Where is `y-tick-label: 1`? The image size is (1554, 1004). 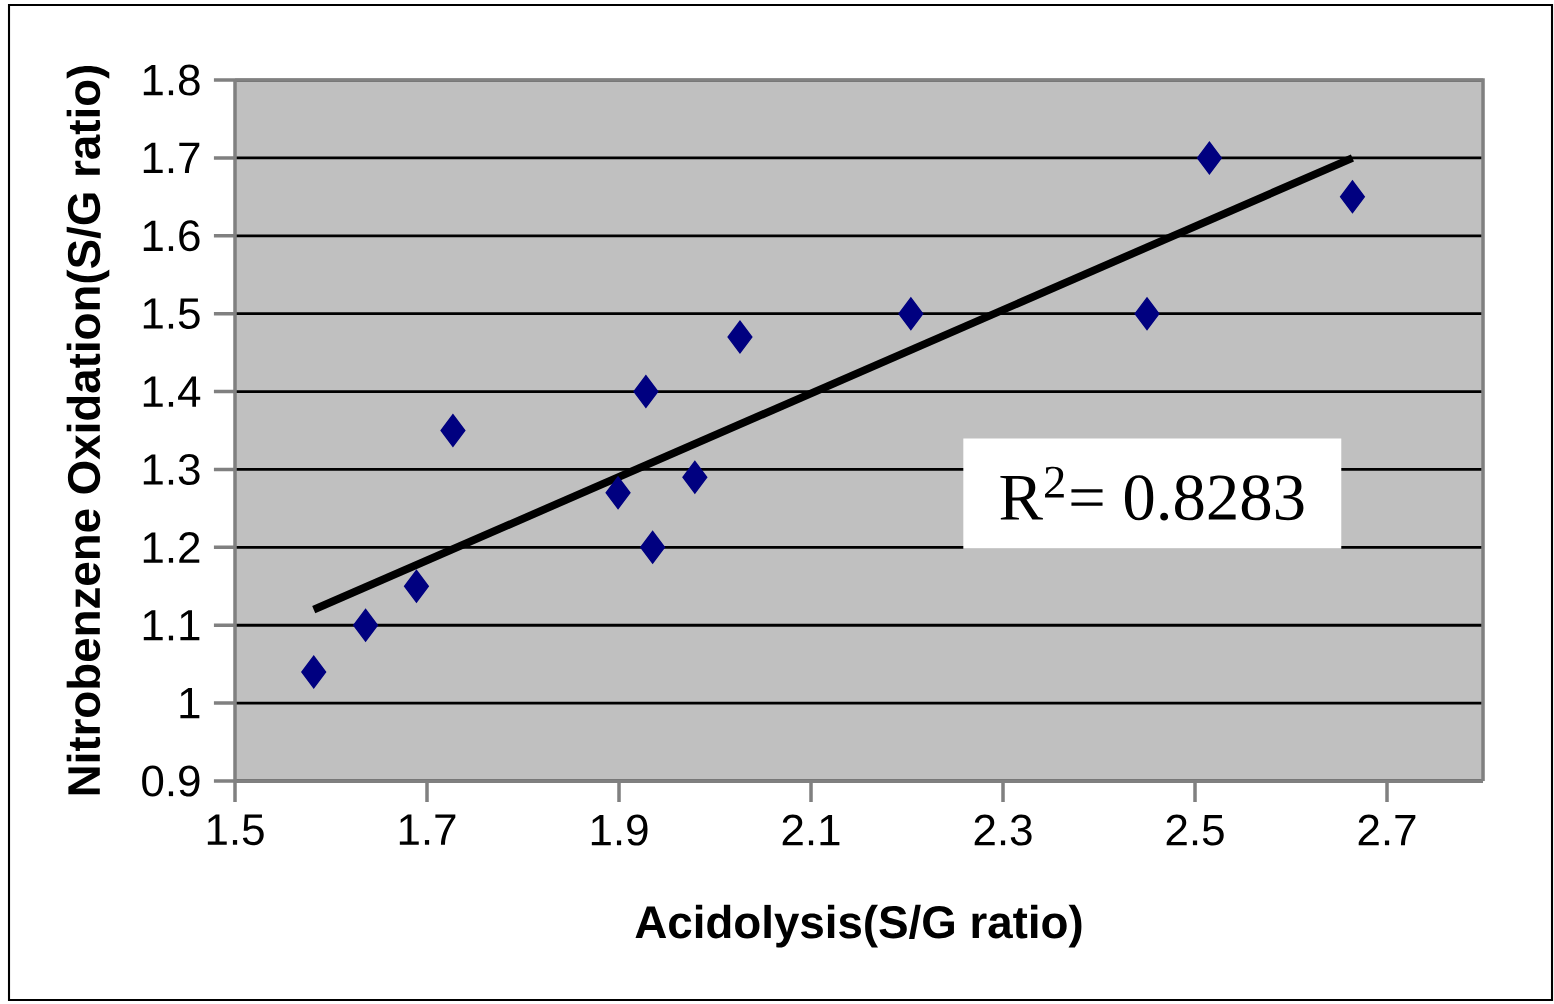
y-tick-label: 1 is located at coordinates (190, 703).